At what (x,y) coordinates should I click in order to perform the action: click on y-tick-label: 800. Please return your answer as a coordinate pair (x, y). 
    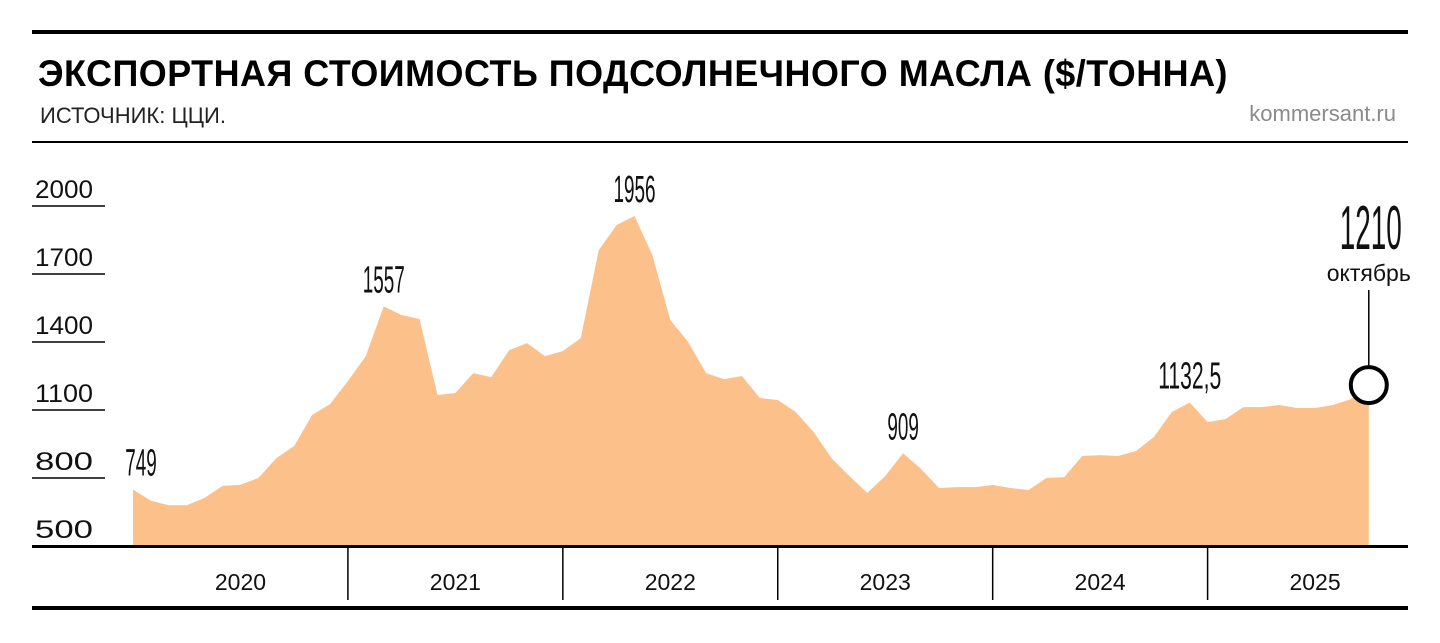
    Looking at the image, I should click on (64, 462).